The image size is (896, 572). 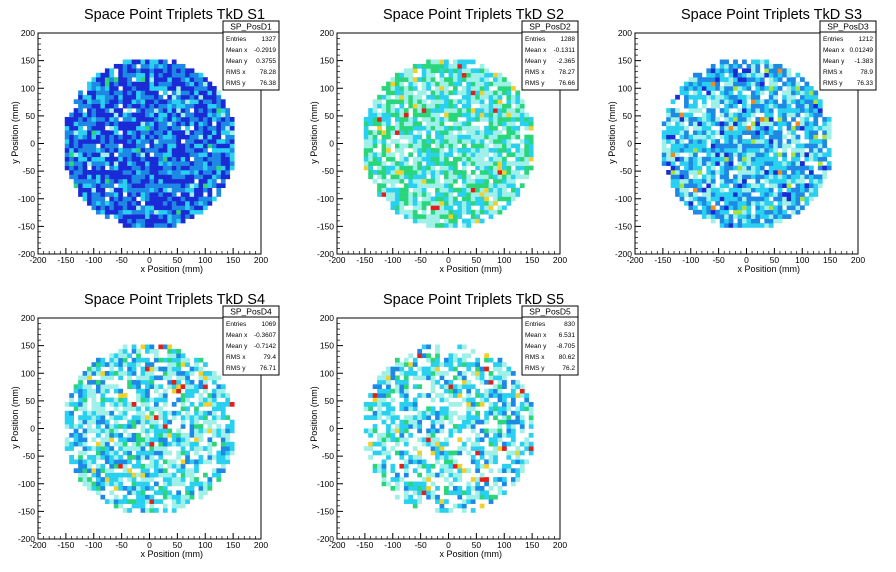 What do you see at coordinates (623, 254) in the screenshot?
I see `y-tick-label: -200` at bounding box center [623, 254].